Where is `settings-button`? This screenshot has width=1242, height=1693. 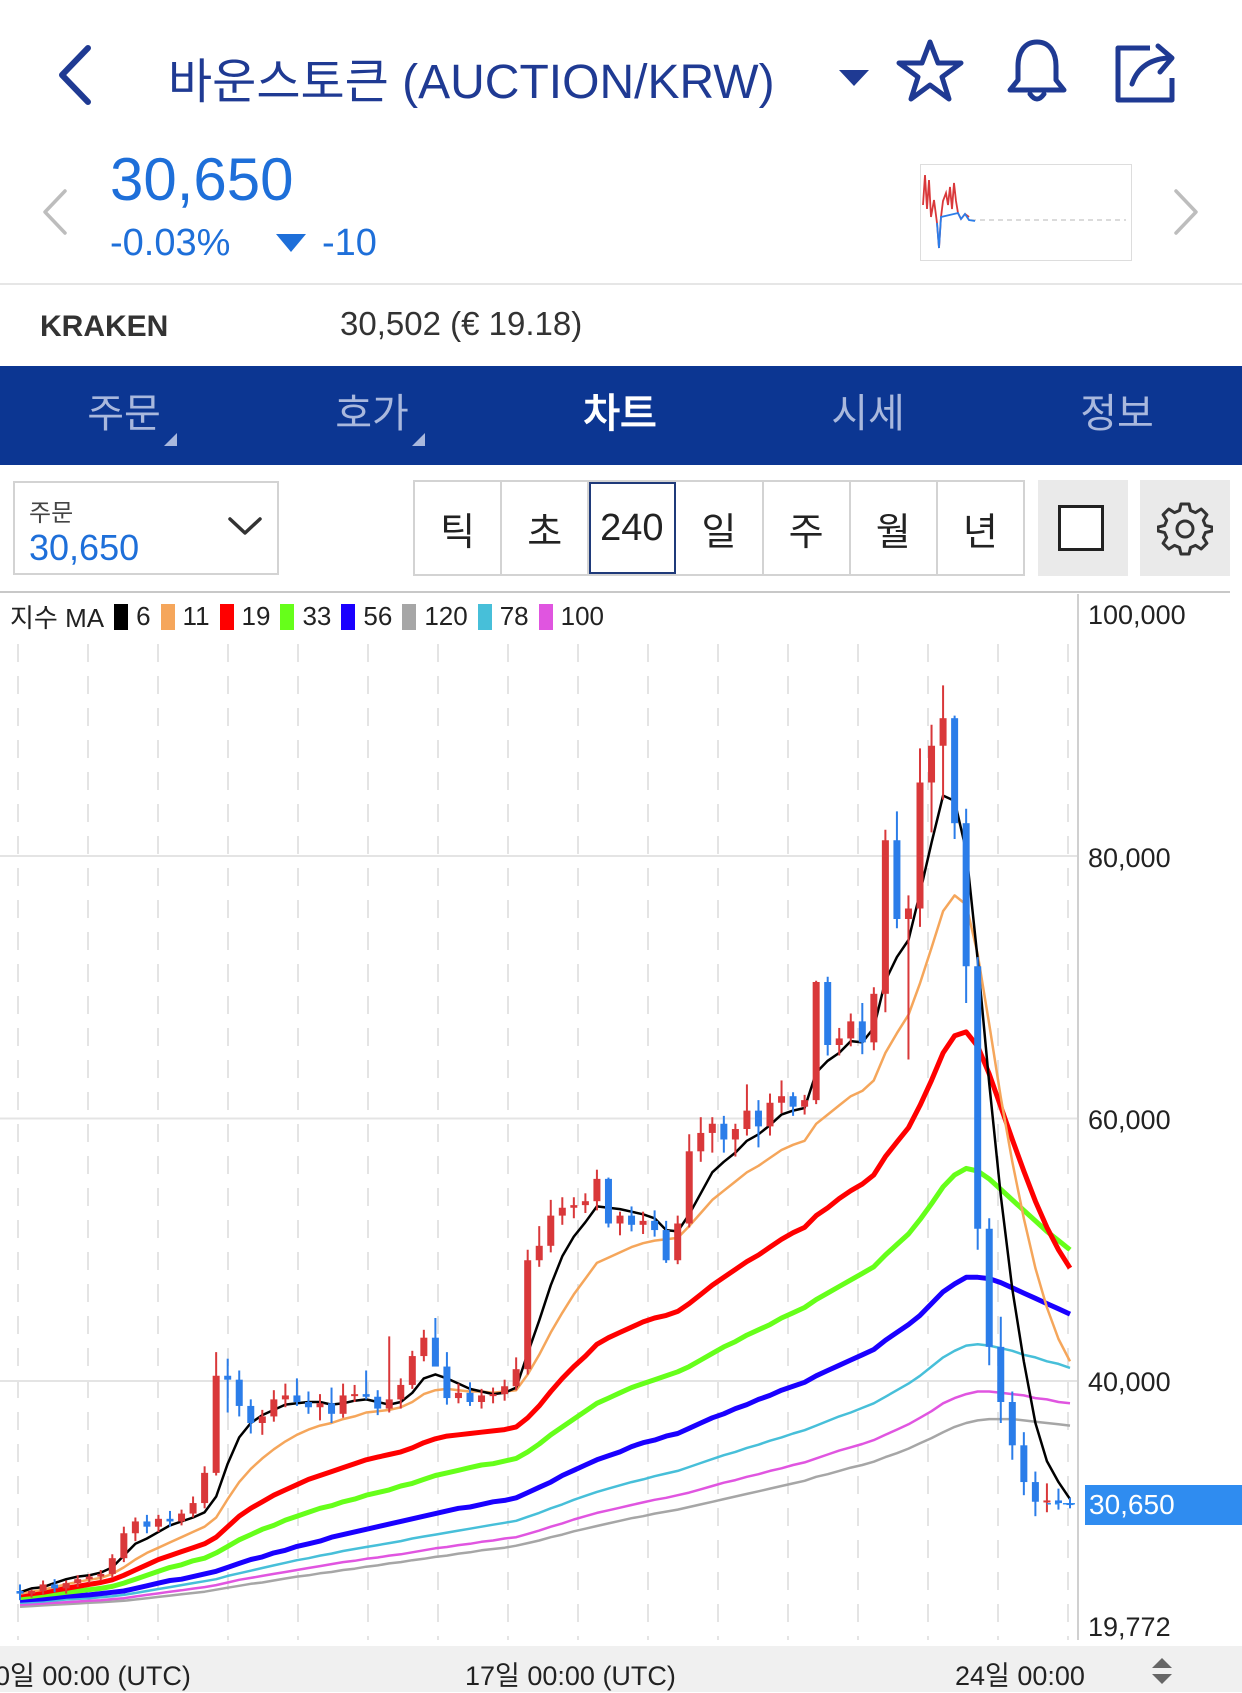
settings-button is located at coordinates (1185, 528).